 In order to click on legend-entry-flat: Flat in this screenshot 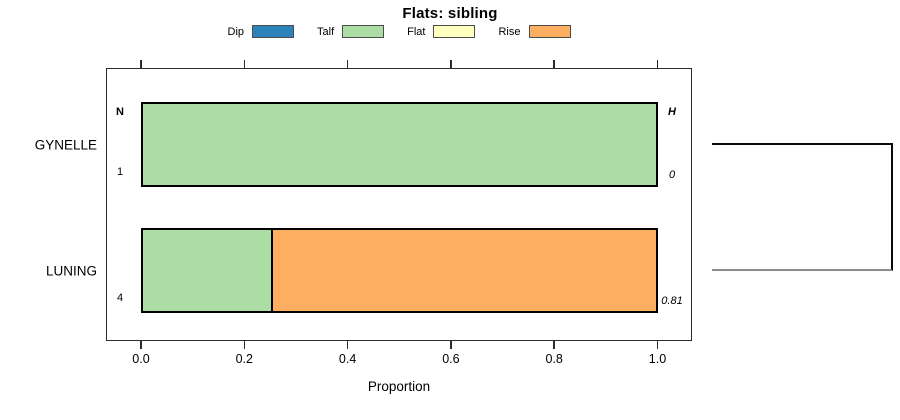, I will do `click(441, 31)`.